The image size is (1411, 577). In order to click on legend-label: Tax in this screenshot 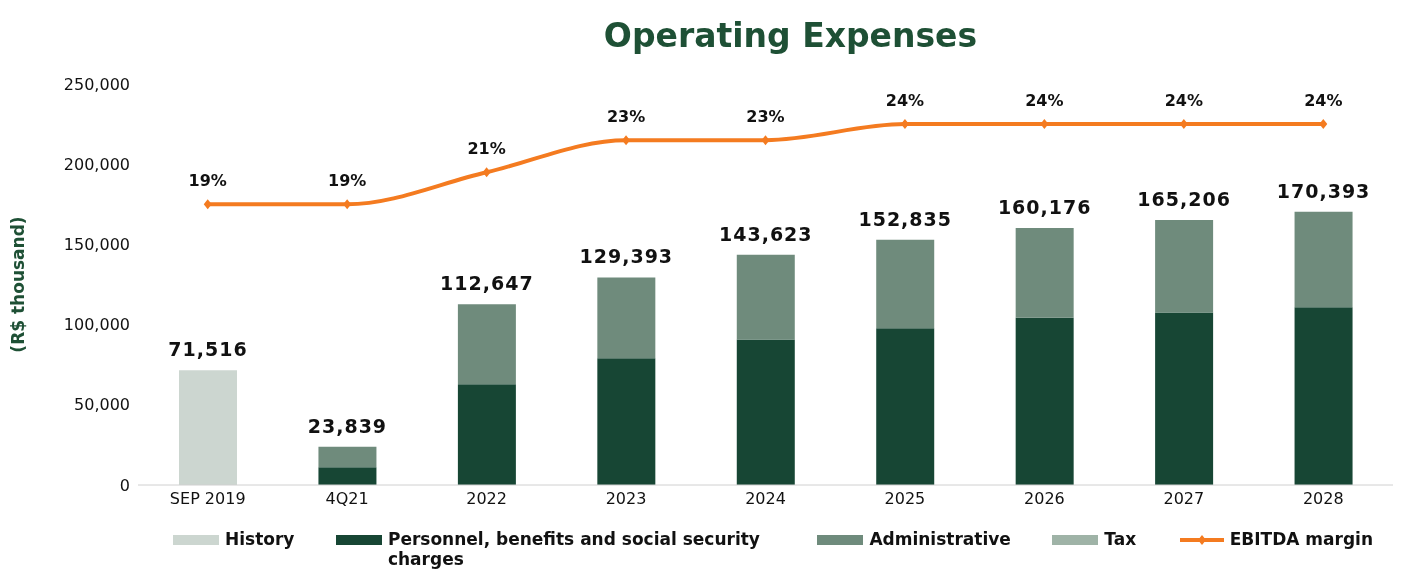, I will do `click(1120, 539)`.